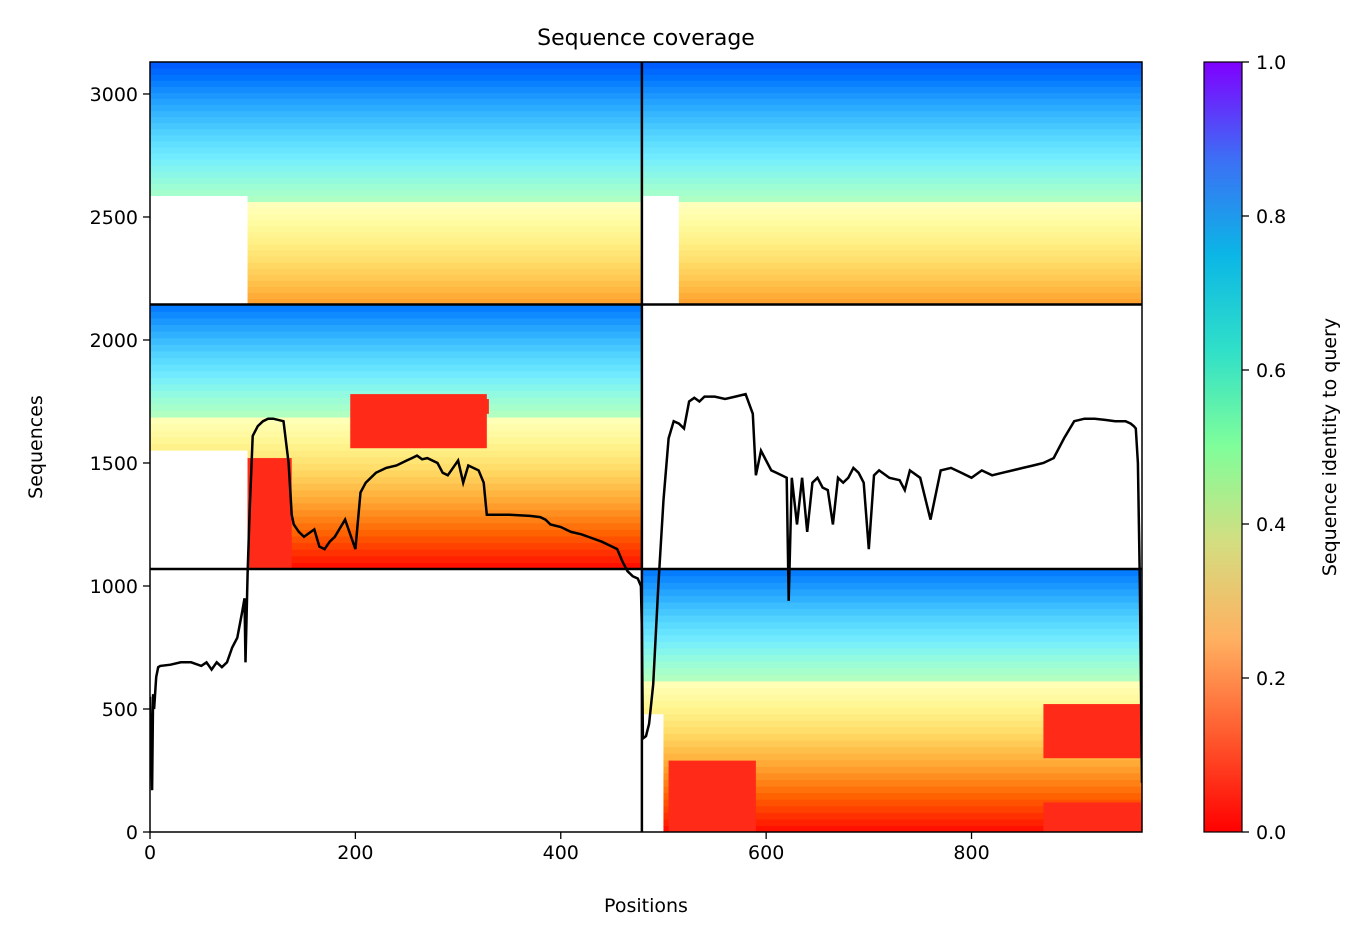 This screenshot has height=939, width=1364. Describe the element at coordinates (1271, 679) in the screenshot. I see `colorbar-tick-label: 0.2` at that location.